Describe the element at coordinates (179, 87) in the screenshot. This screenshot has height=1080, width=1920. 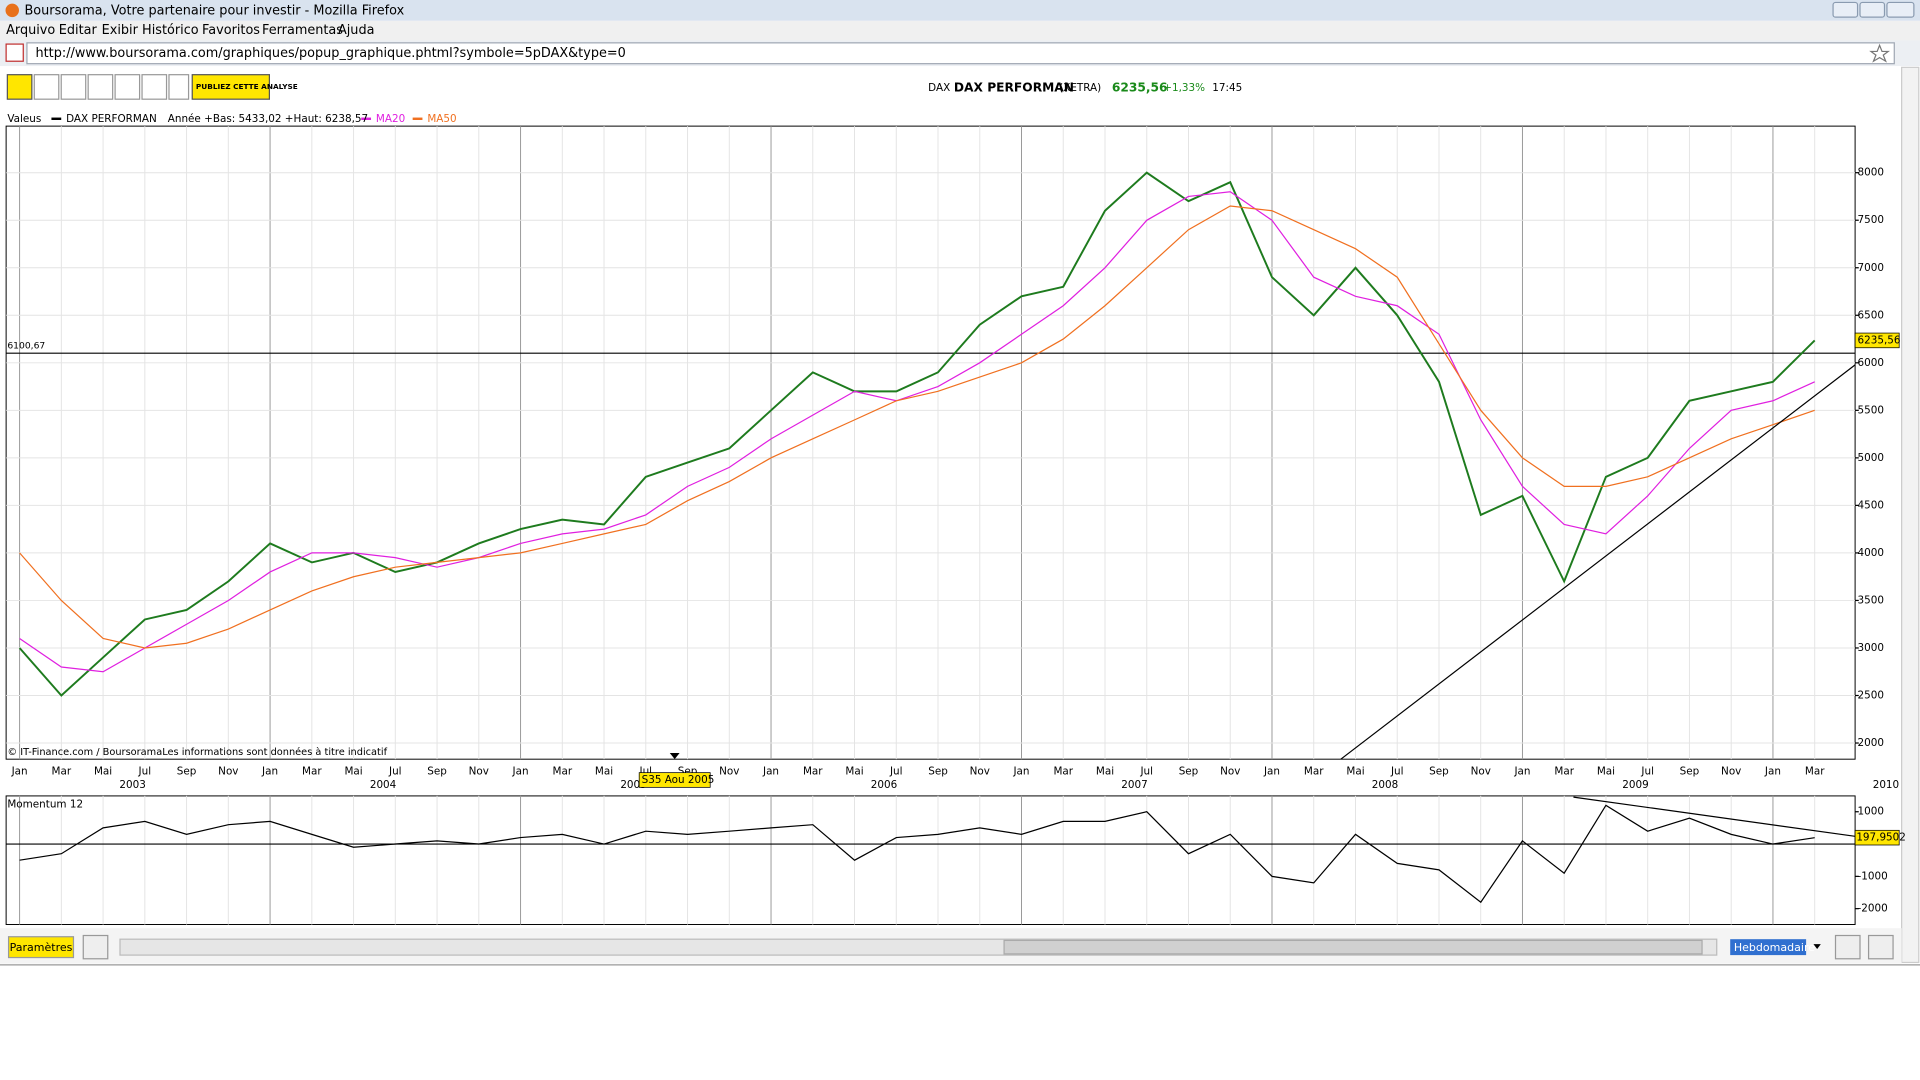
I see `delete-tool` at that location.